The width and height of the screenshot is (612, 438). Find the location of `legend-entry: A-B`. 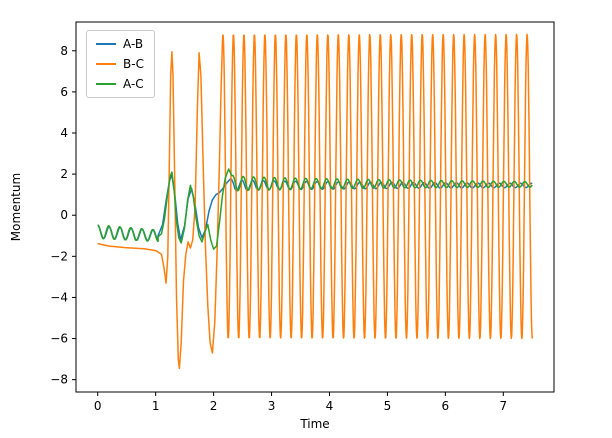

legend-entry: A-B is located at coordinates (120, 44).